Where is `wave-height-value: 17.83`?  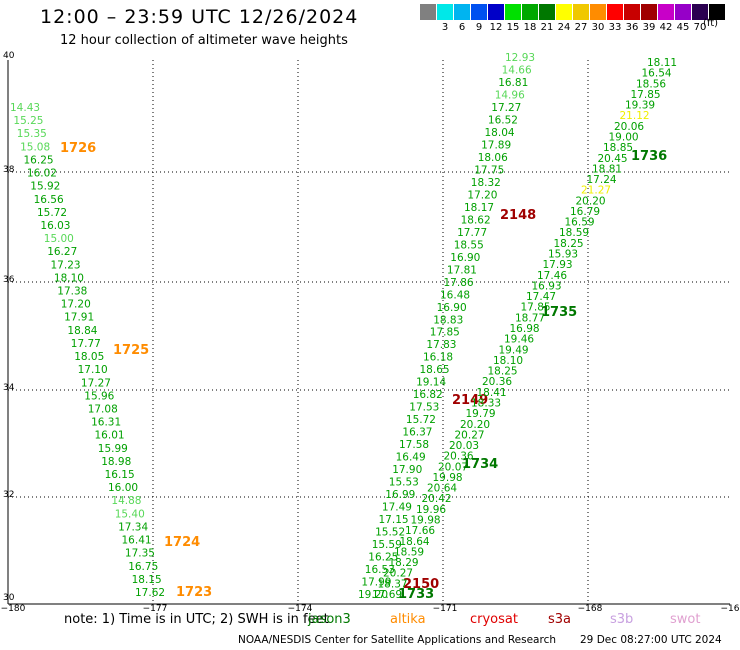 wave-height-value: 17.83 is located at coordinates (441, 345).